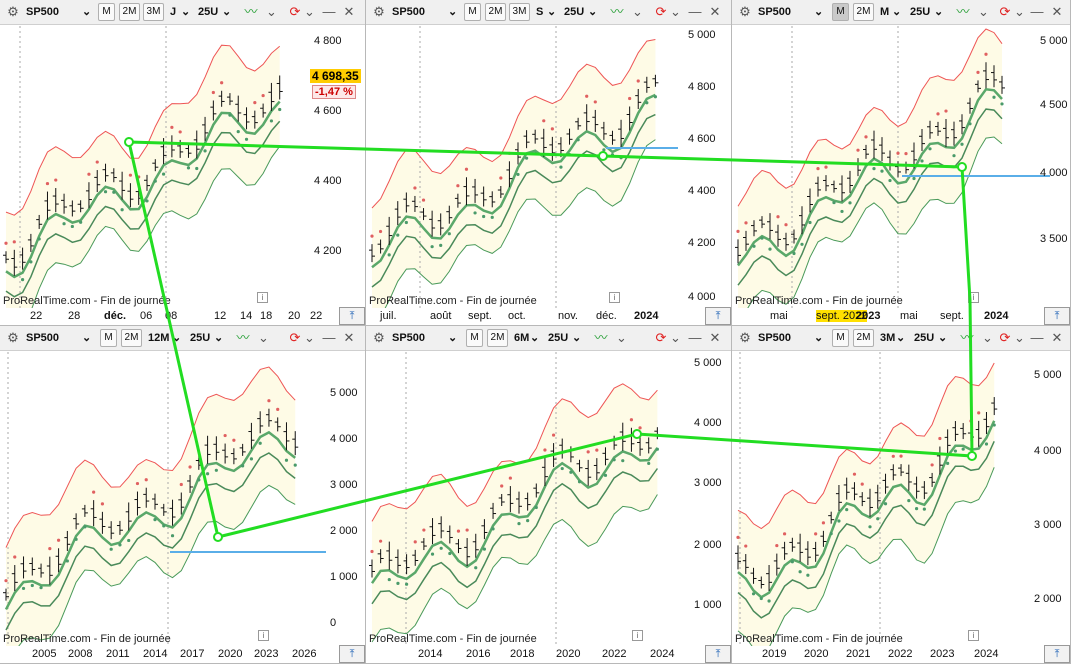 The height and width of the screenshot is (664, 1071). What do you see at coordinates (901, 499) in the screenshot?
I see `price-chart-quarterly` at bounding box center [901, 499].